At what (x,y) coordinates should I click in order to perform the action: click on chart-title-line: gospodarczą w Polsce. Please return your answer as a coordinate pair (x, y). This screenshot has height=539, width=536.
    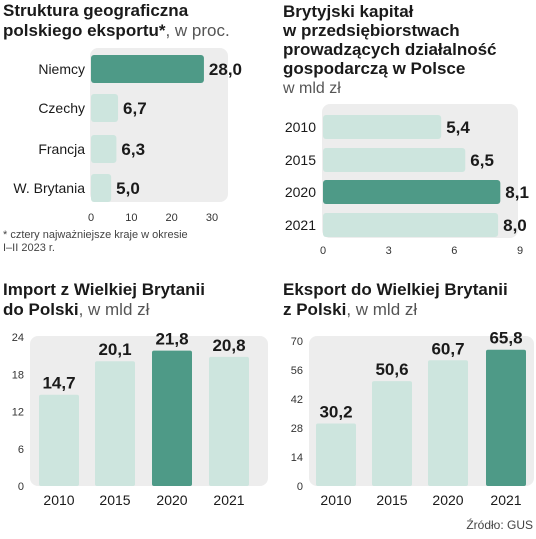
    Looking at the image, I should click on (374, 68).